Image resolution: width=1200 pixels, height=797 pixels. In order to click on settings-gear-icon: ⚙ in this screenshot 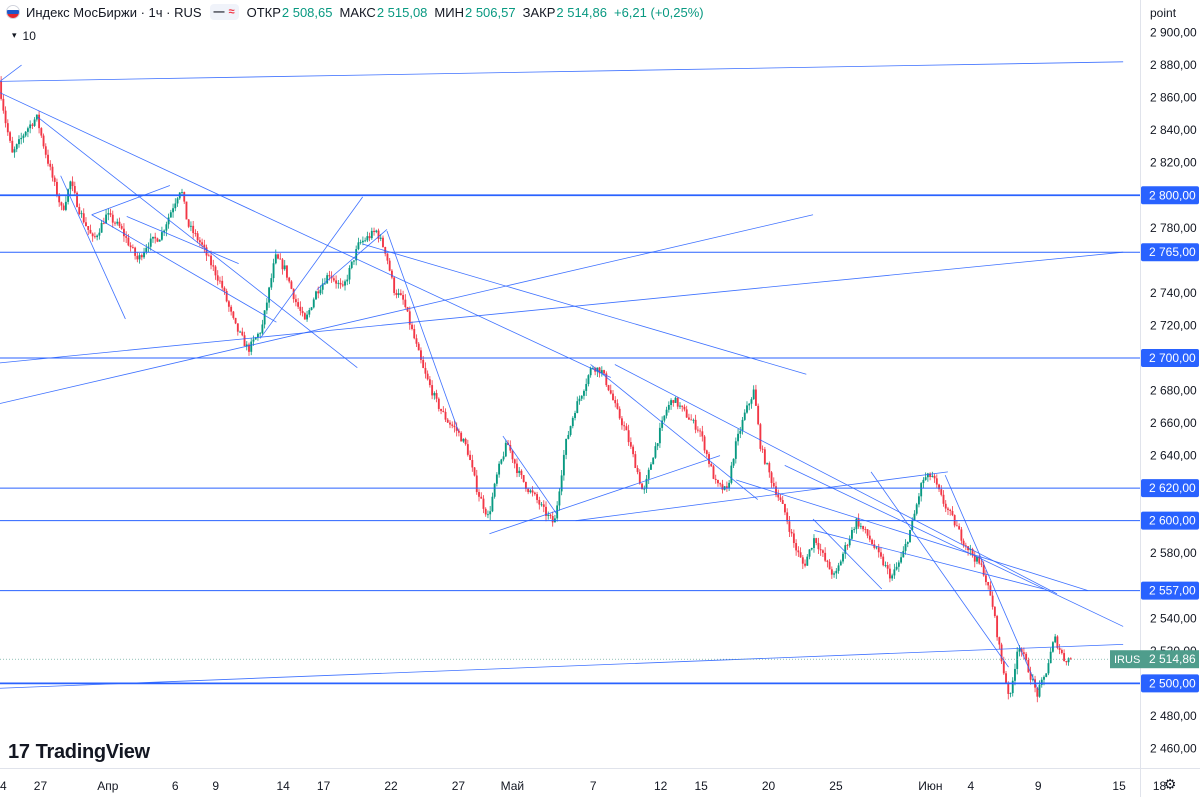, I will do `click(1170, 784)`.